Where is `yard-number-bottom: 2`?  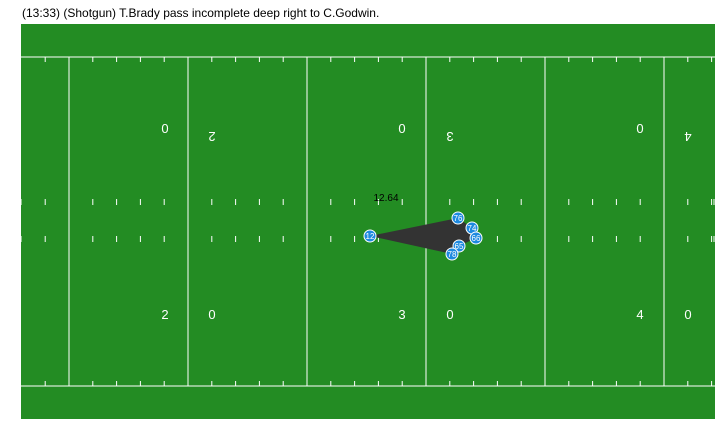 yard-number-bottom: 2 is located at coordinates (164, 314).